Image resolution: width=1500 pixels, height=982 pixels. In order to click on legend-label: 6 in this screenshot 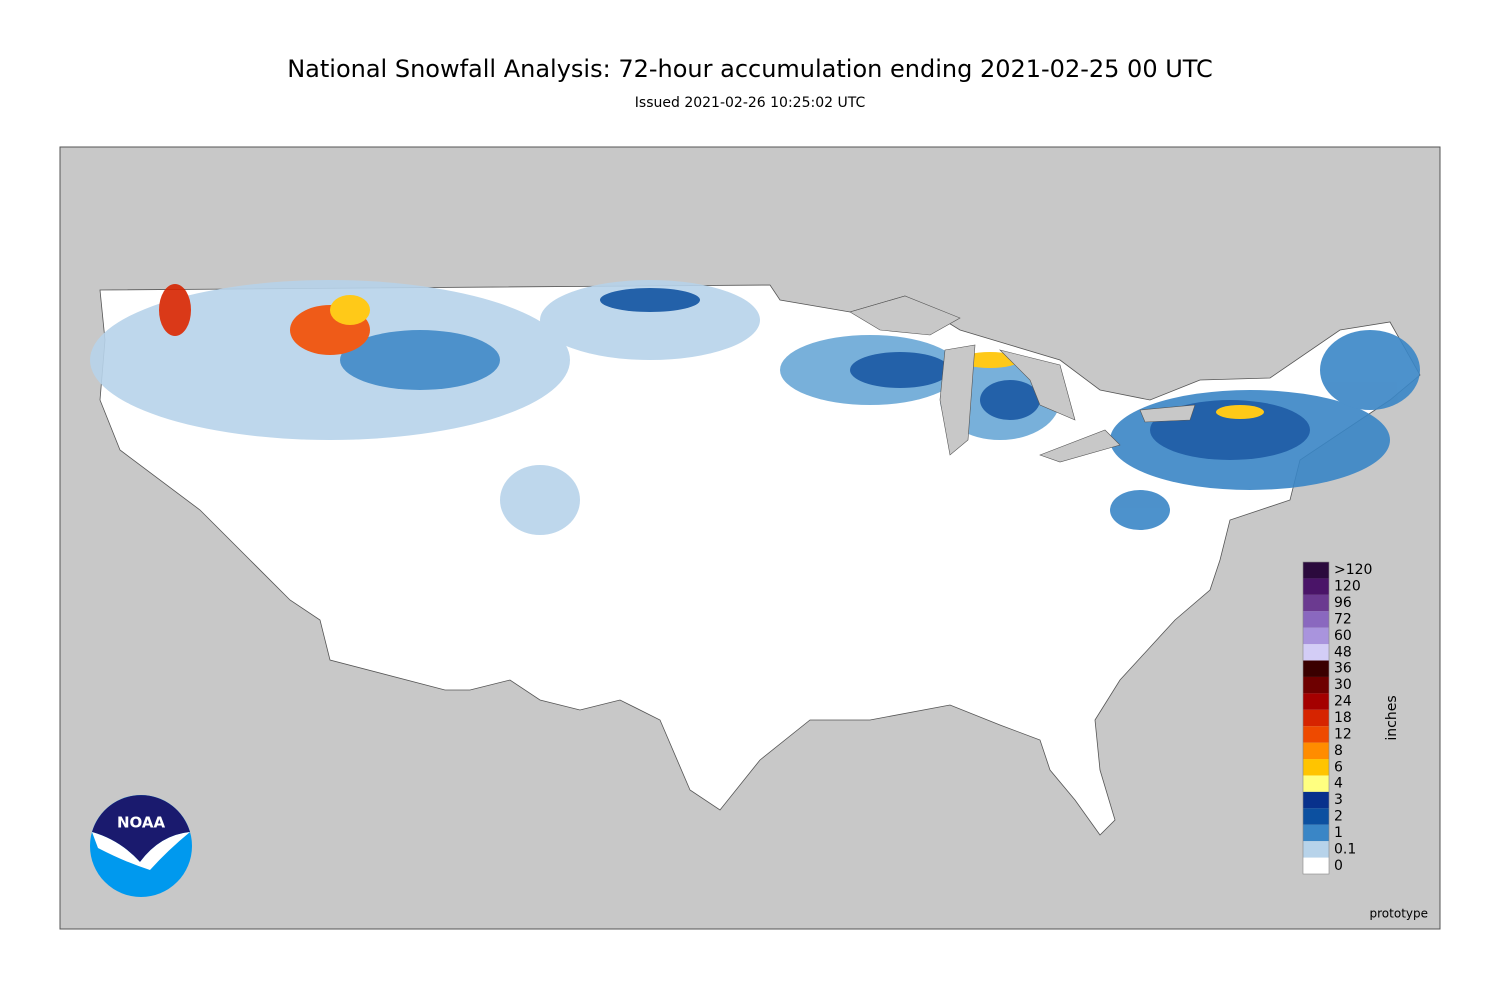, I will do `click(1338, 767)`.